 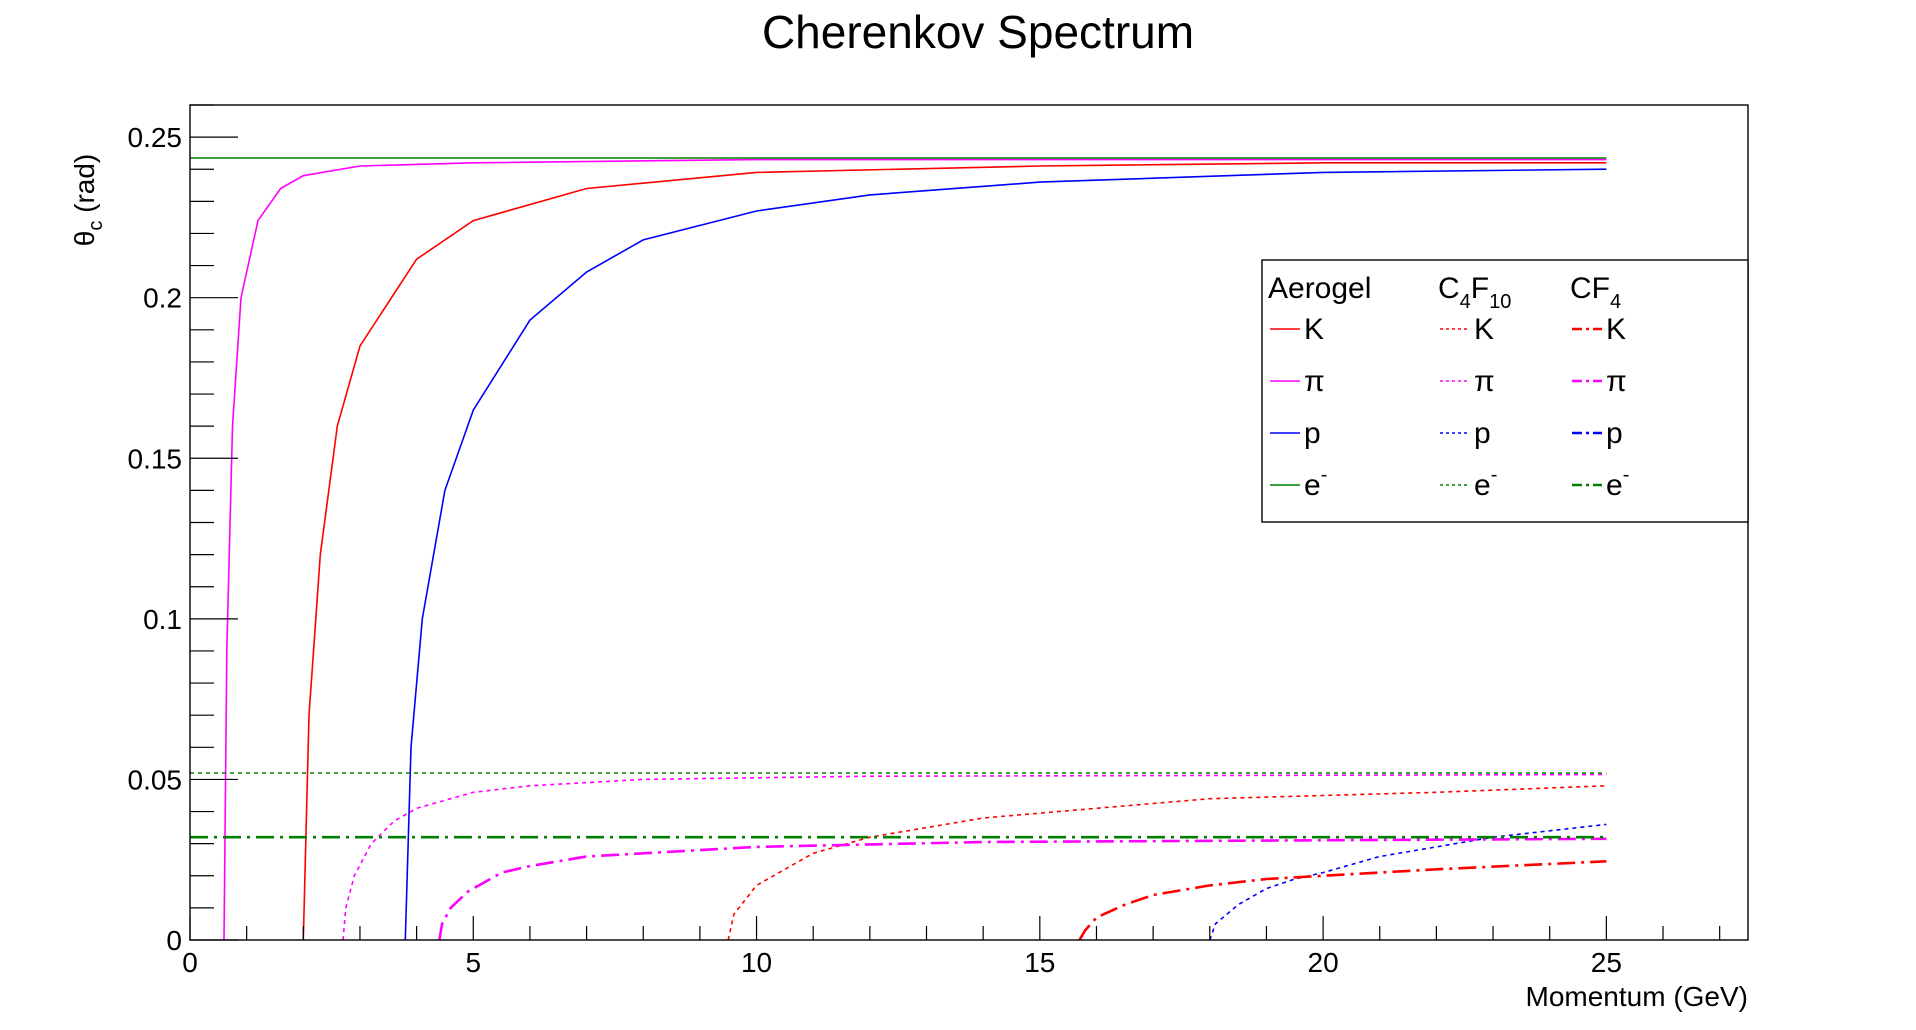 I want to click on y-tick-label-0: 0, so click(x=174, y=940).